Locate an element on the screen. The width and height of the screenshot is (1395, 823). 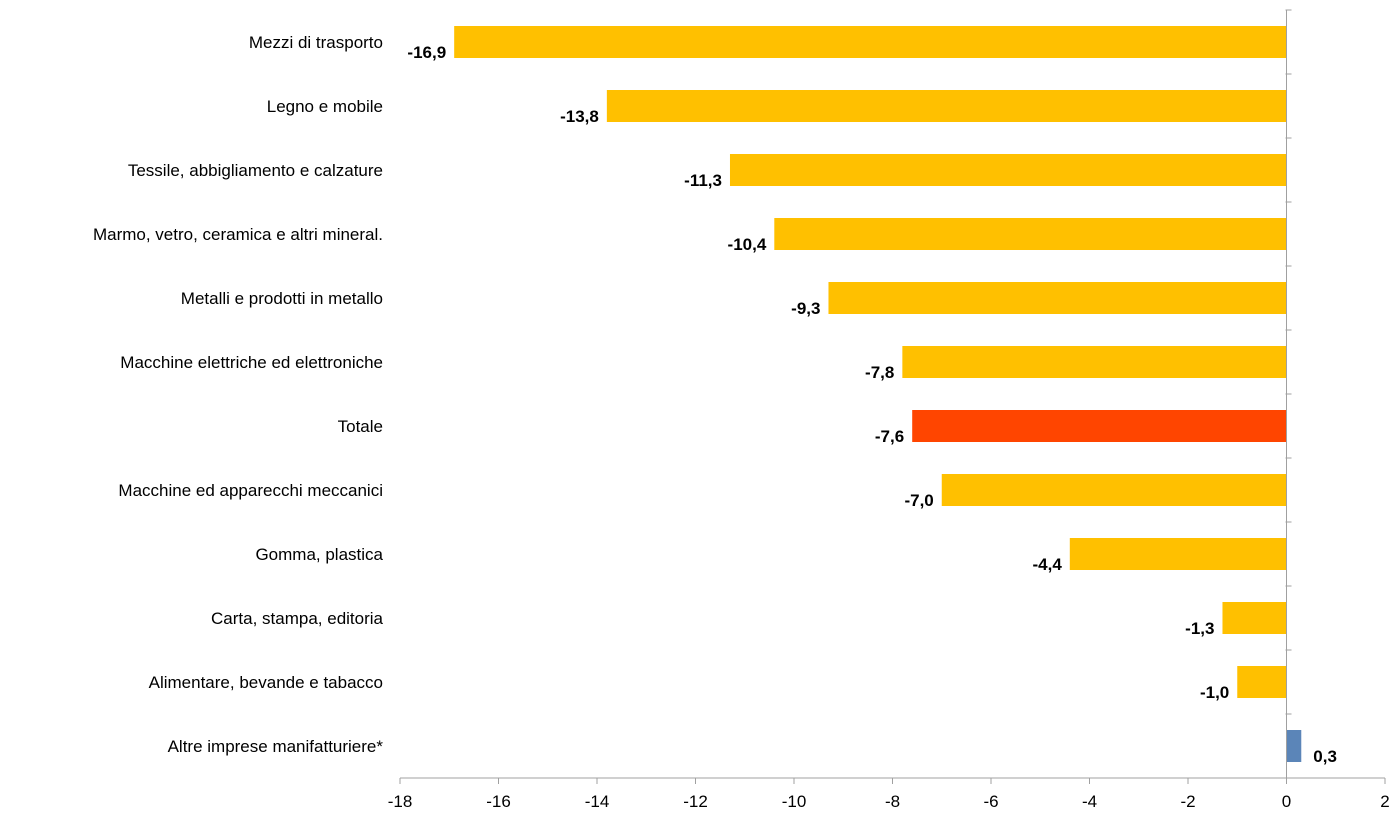
data-label: -1,3 is located at coordinates (1199, 628).